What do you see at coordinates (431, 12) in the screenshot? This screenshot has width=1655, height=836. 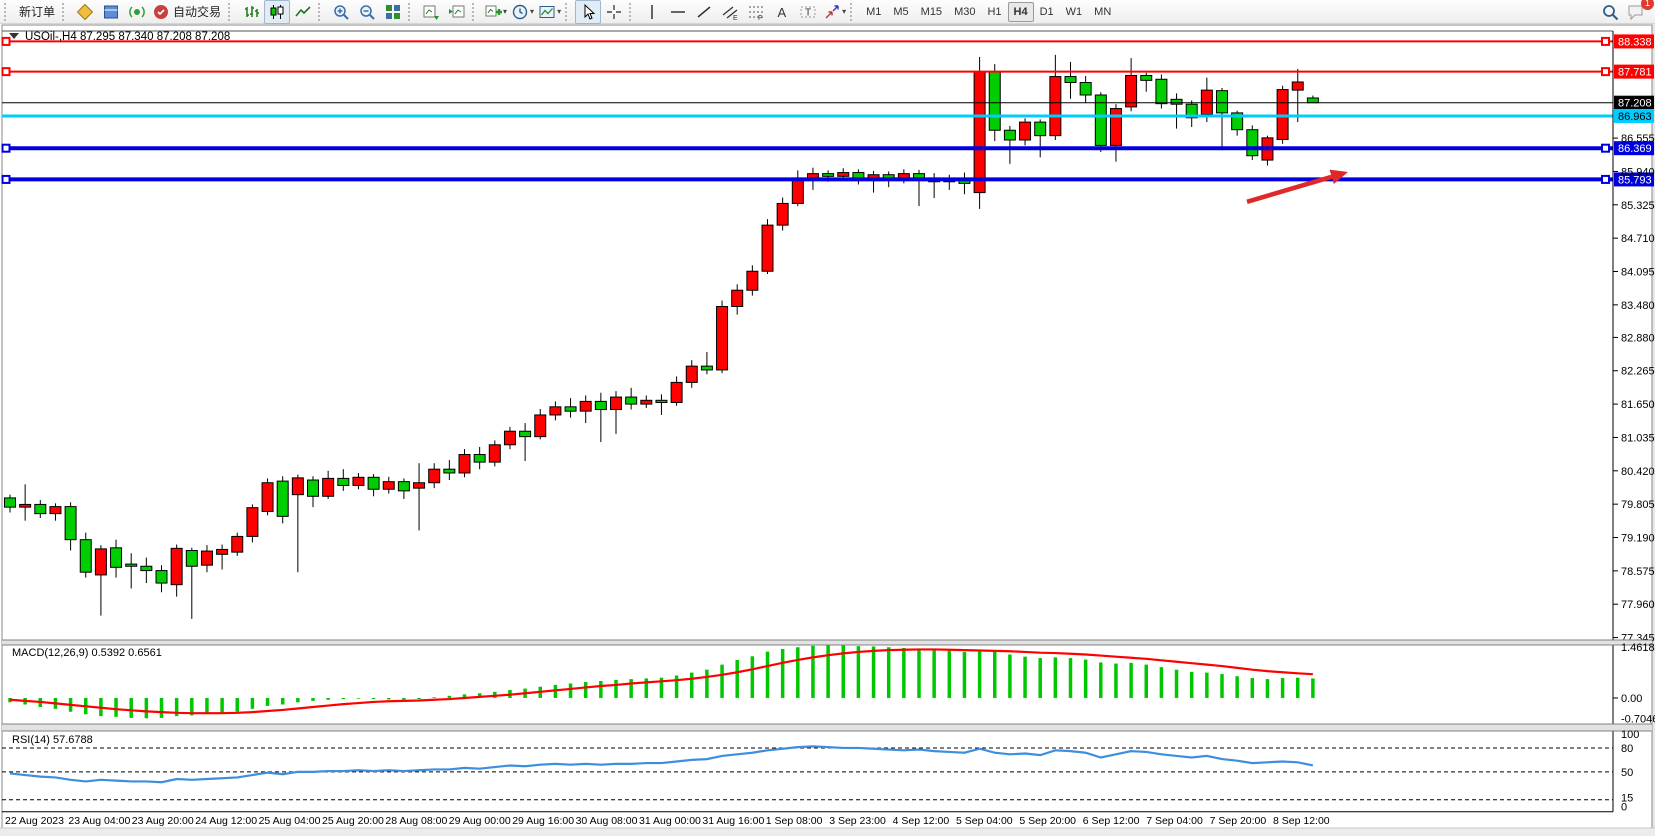 I see `auto-scroll-button` at bounding box center [431, 12].